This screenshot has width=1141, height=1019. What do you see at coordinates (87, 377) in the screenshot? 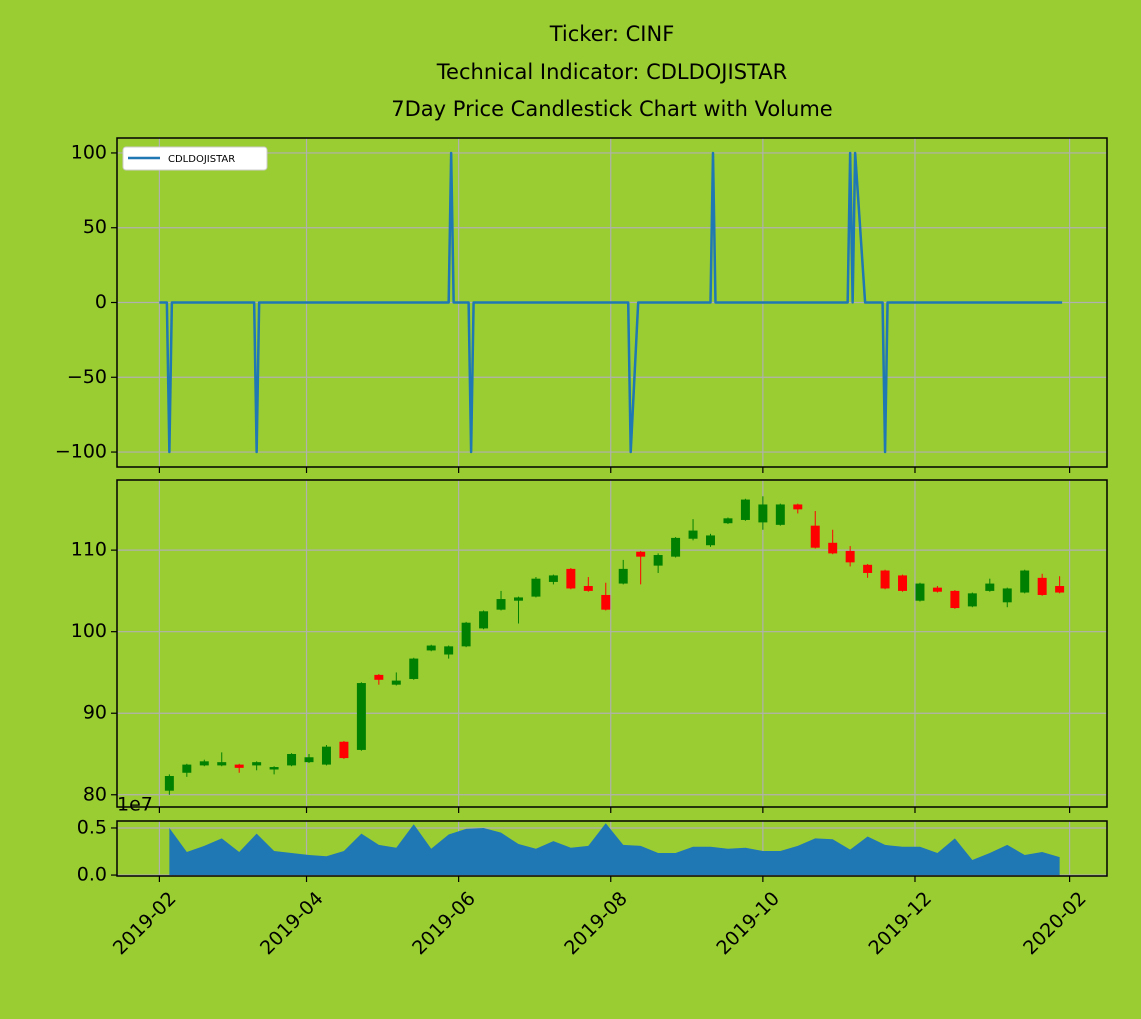
I see `y-tick-label: −50` at bounding box center [87, 377].